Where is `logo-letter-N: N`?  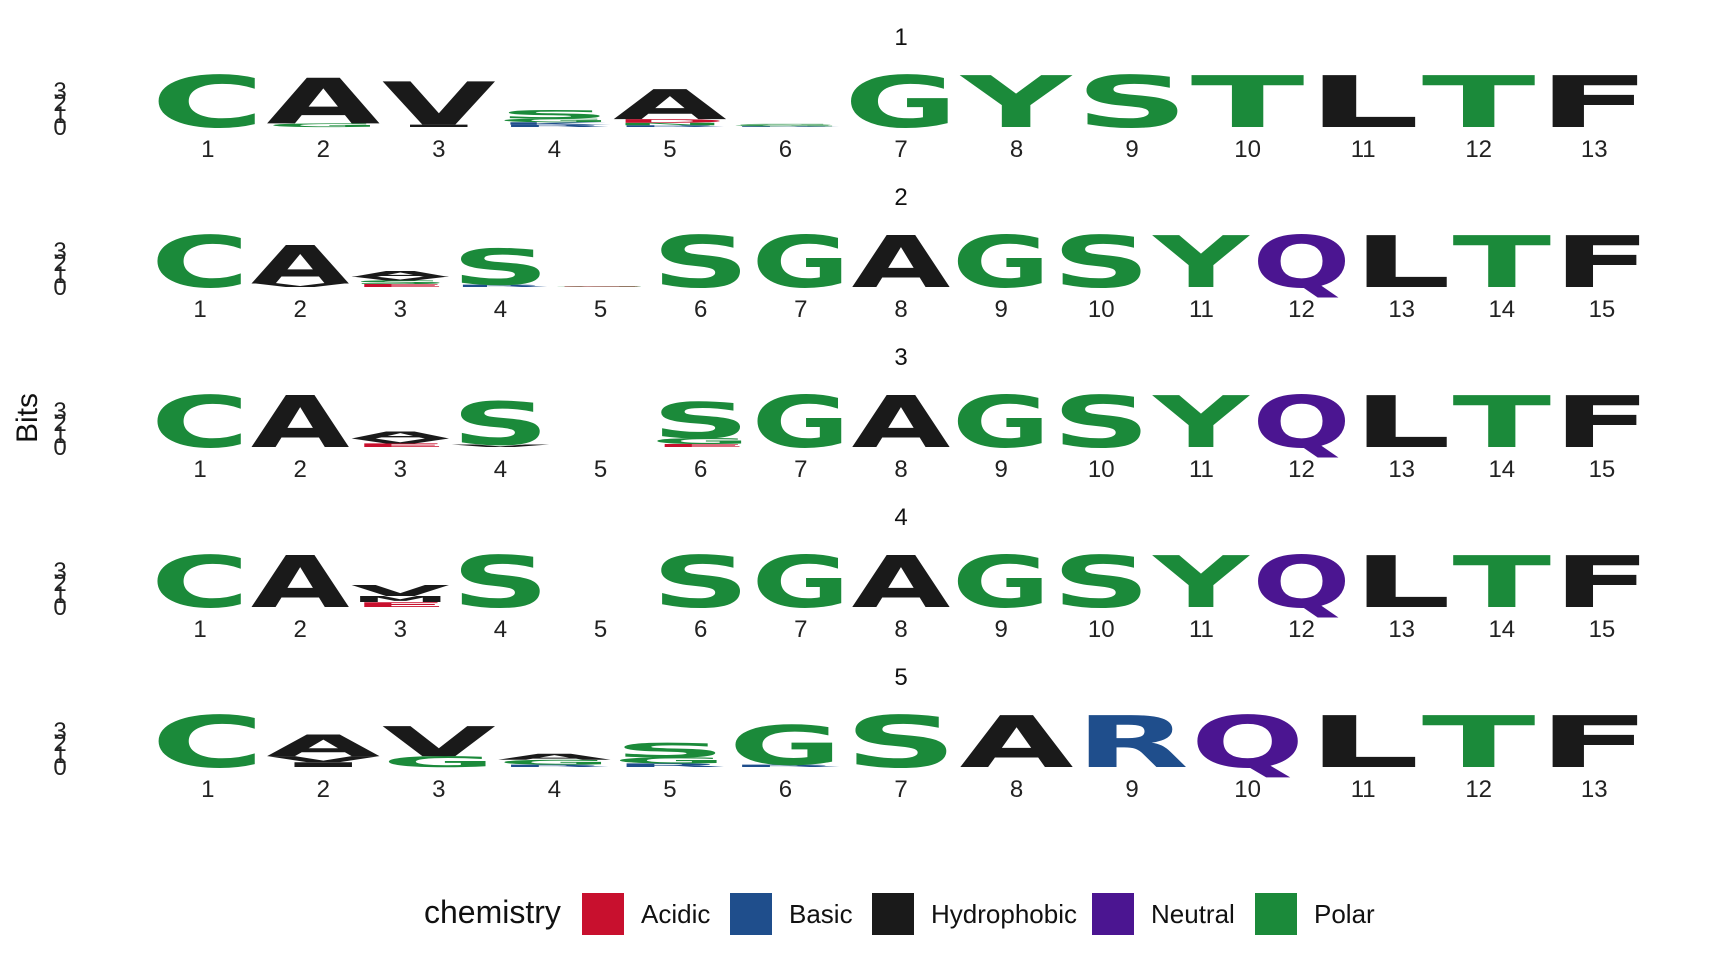 logo-letter-N: N is located at coordinates (670, 124).